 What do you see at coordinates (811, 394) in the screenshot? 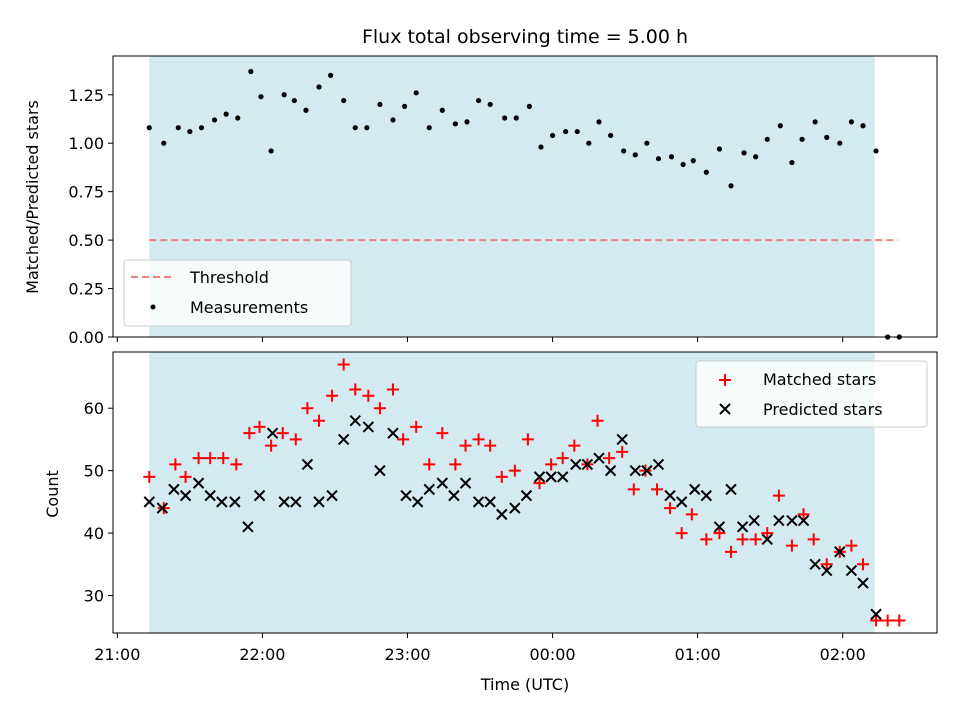
I see `bottom-legend-box` at bounding box center [811, 394].